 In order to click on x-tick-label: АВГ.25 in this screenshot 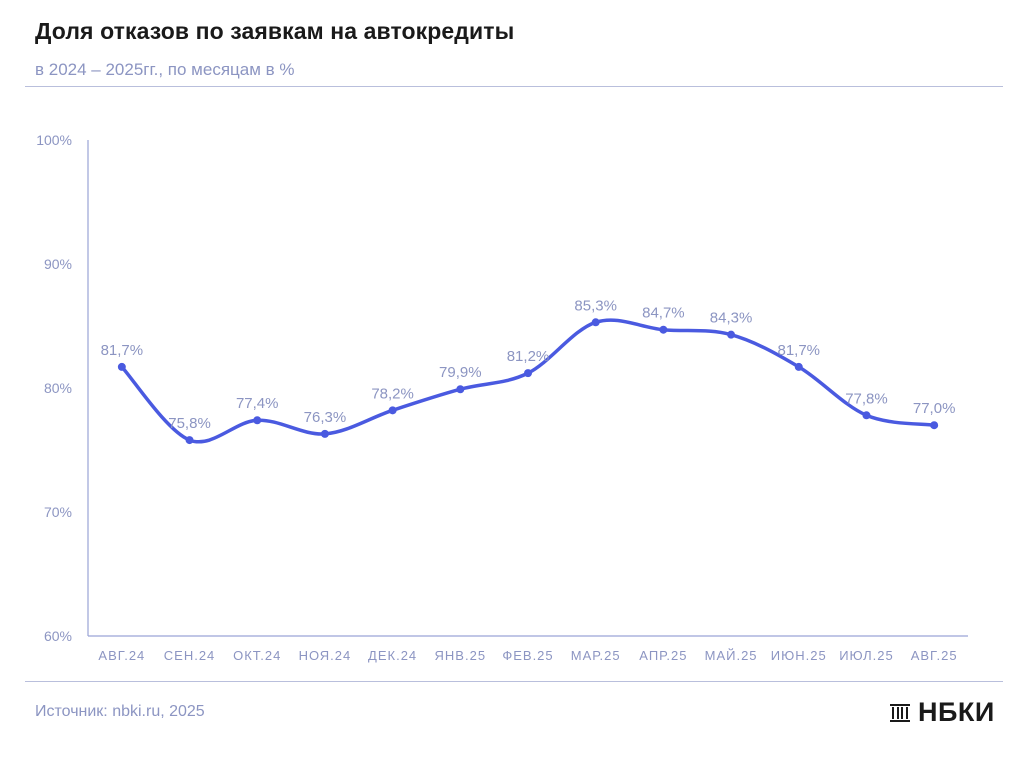, I will do `click(934, 655)`.